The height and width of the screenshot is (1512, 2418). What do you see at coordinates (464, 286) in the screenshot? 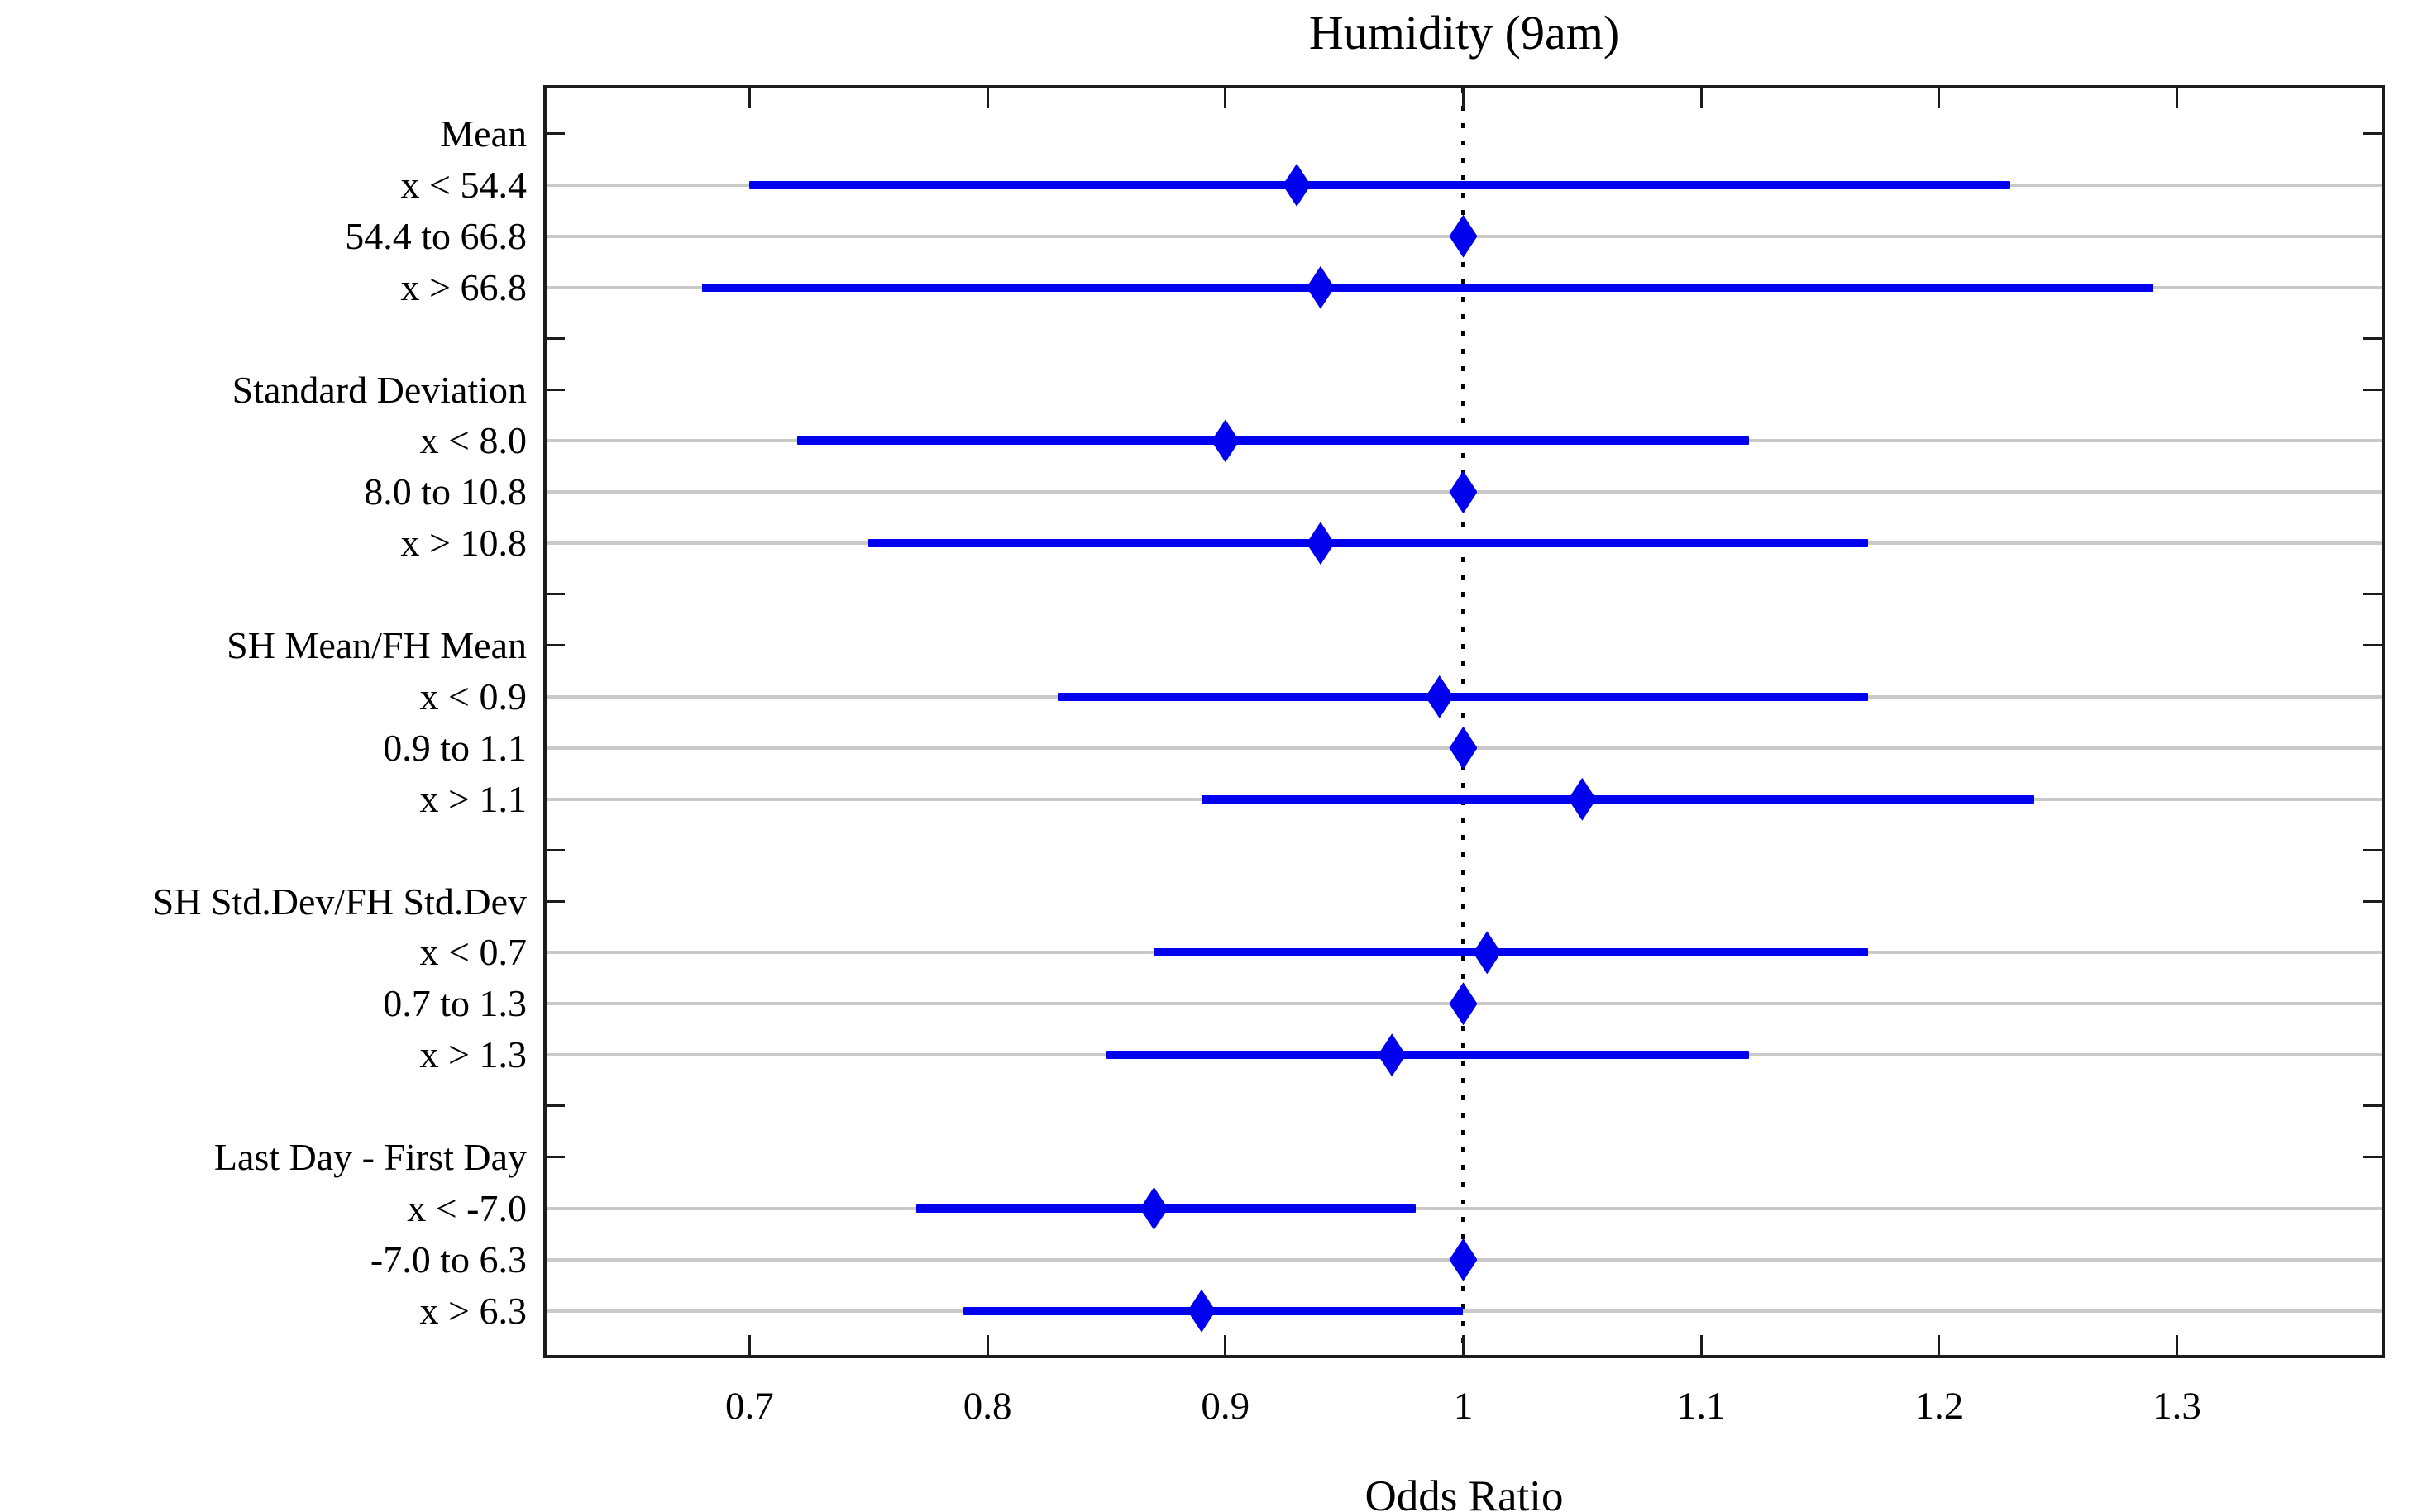
I see `row-item-label: x > 66.8` at bounding box center [464, 286].